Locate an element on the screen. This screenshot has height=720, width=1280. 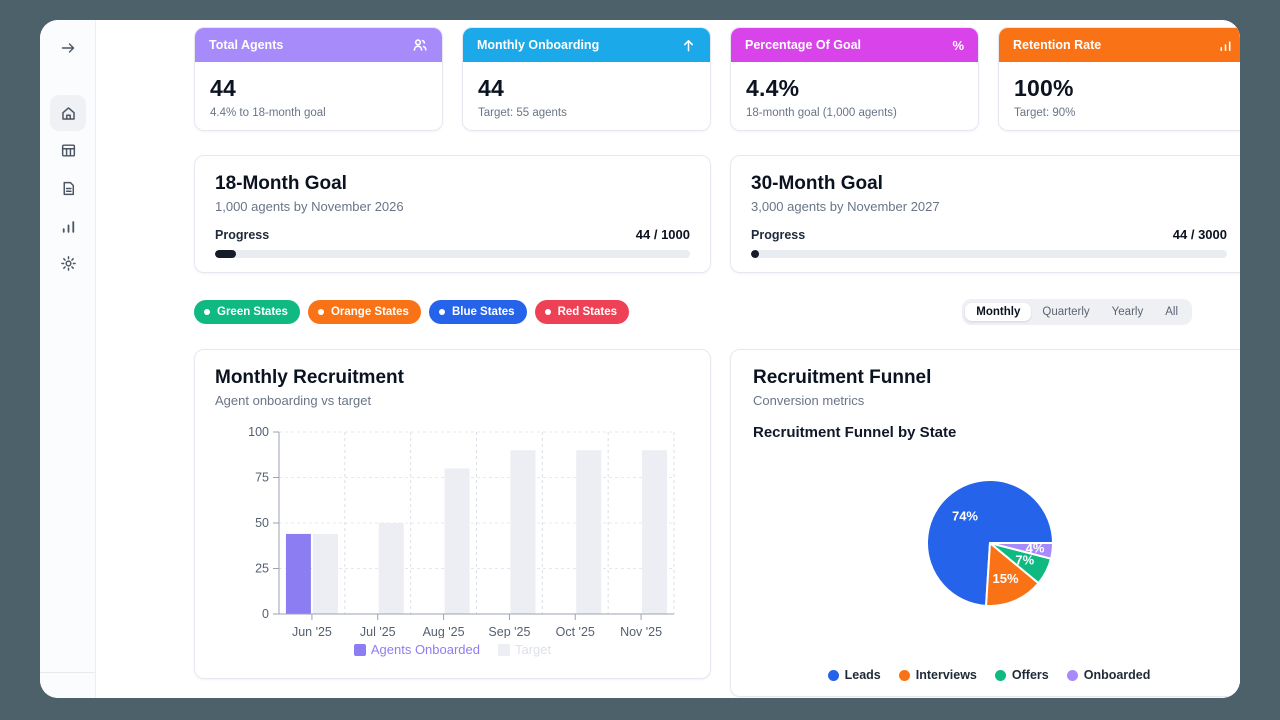
stat-subtitle: Target: 55 agents is located at coordinates (522, 113).